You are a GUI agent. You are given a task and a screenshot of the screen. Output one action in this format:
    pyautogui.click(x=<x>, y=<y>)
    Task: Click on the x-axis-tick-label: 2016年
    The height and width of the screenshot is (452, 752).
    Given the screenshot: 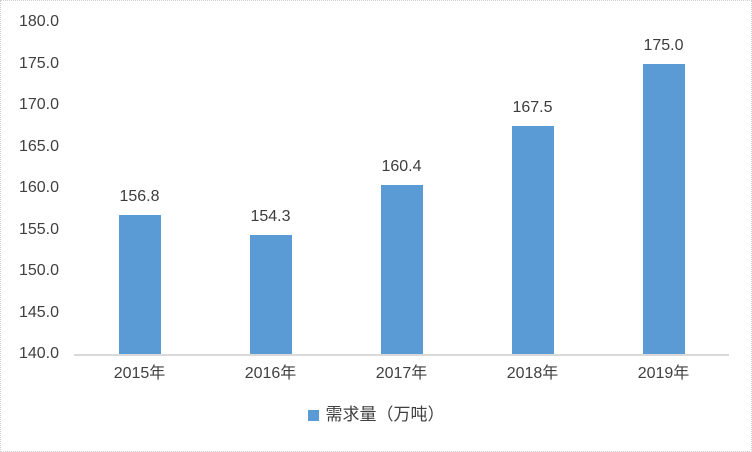 What is the action you would take?
    pyautogui.click(x=270, y=373)
    